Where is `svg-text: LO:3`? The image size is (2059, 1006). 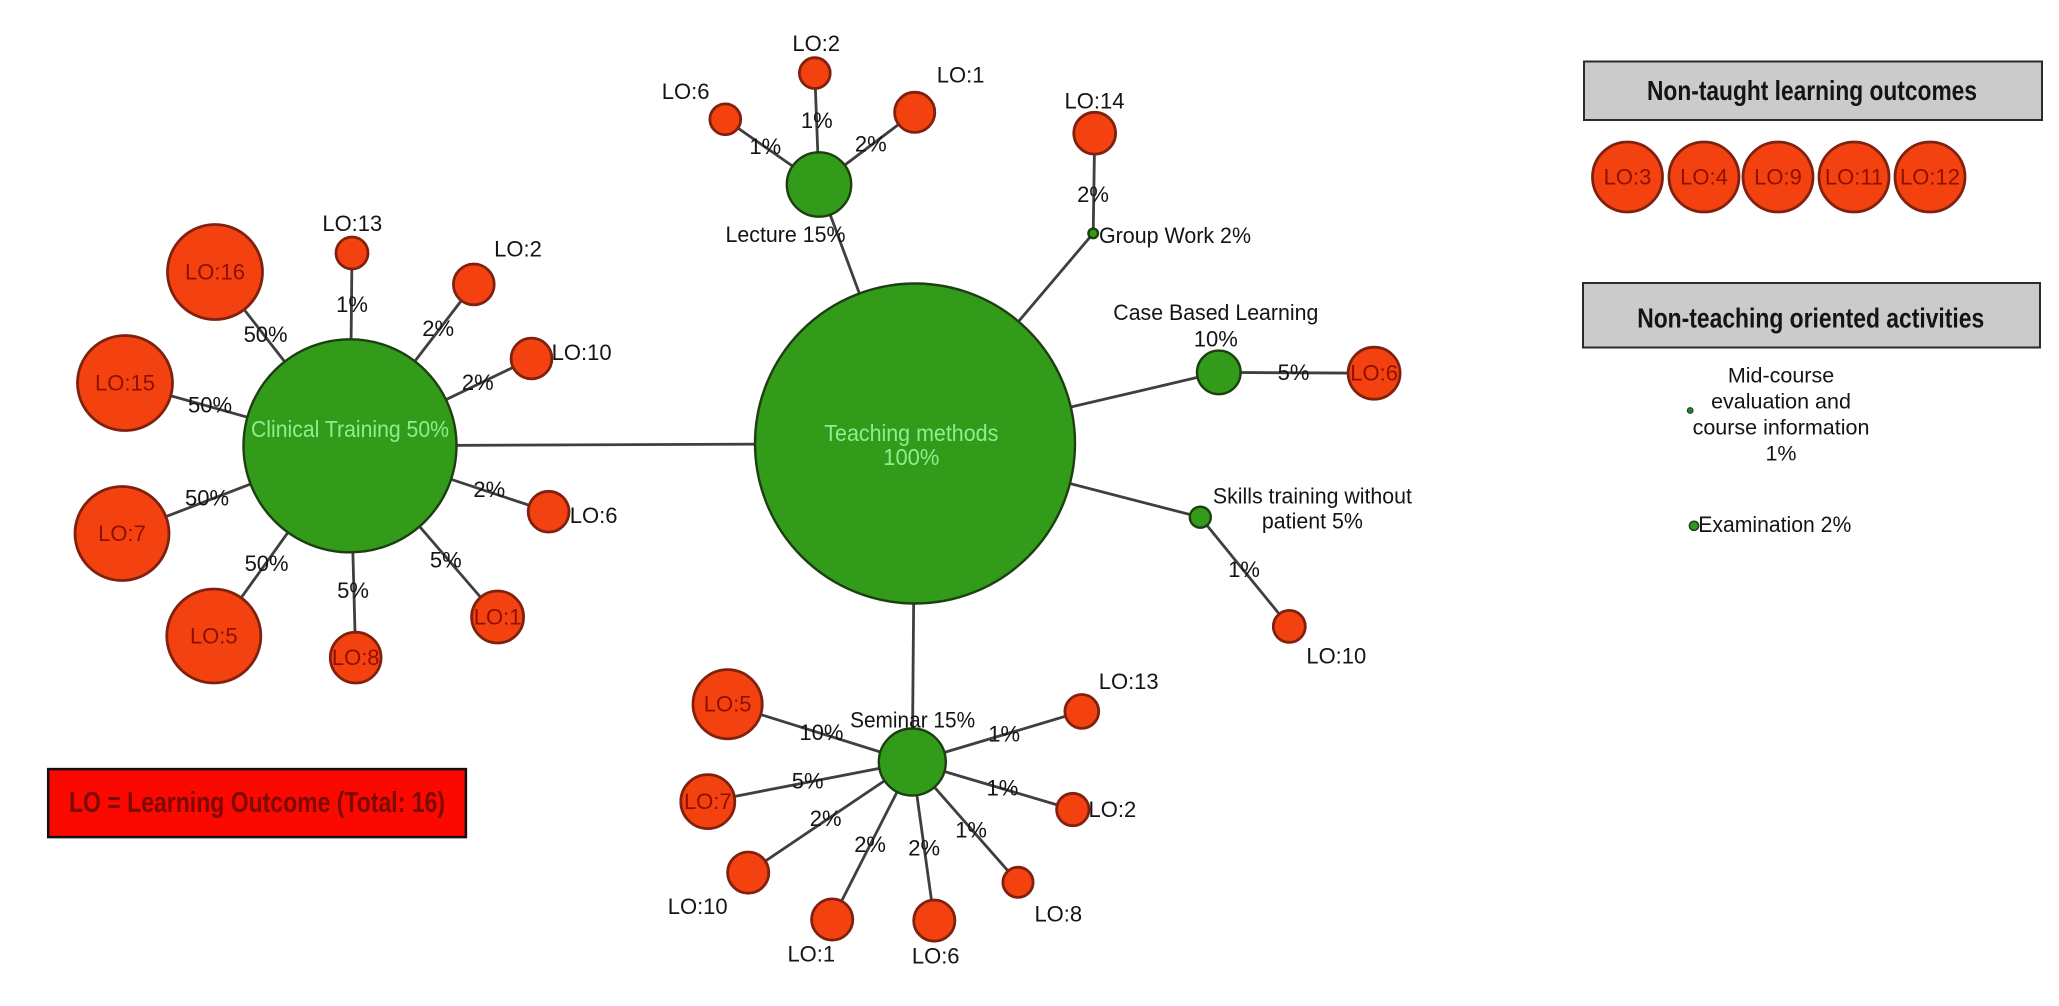 svg-text: LO:3 is located at coordinates (1628, 177).